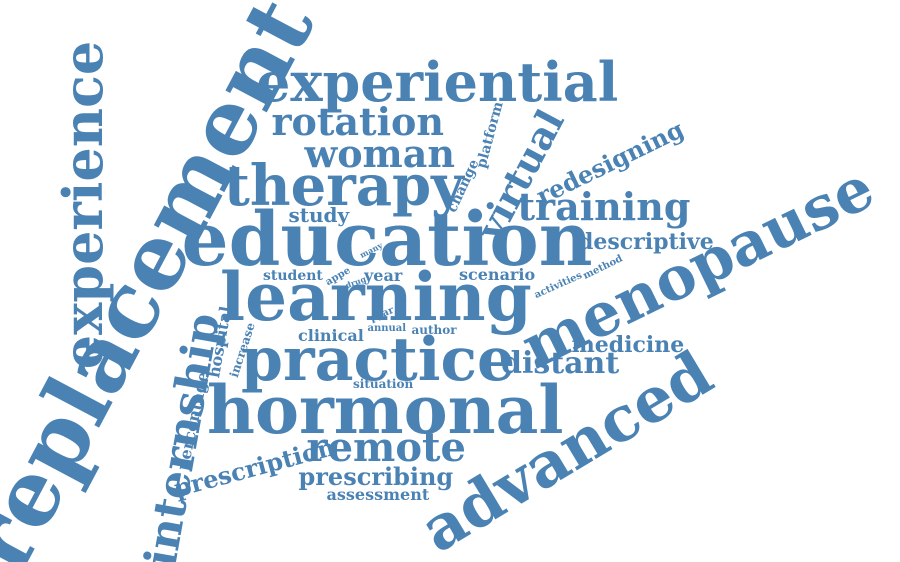  What do you see at coordinates (380, 153) in the screenshot?
I see `word-woman: woman` at bounding box center [380, 153].